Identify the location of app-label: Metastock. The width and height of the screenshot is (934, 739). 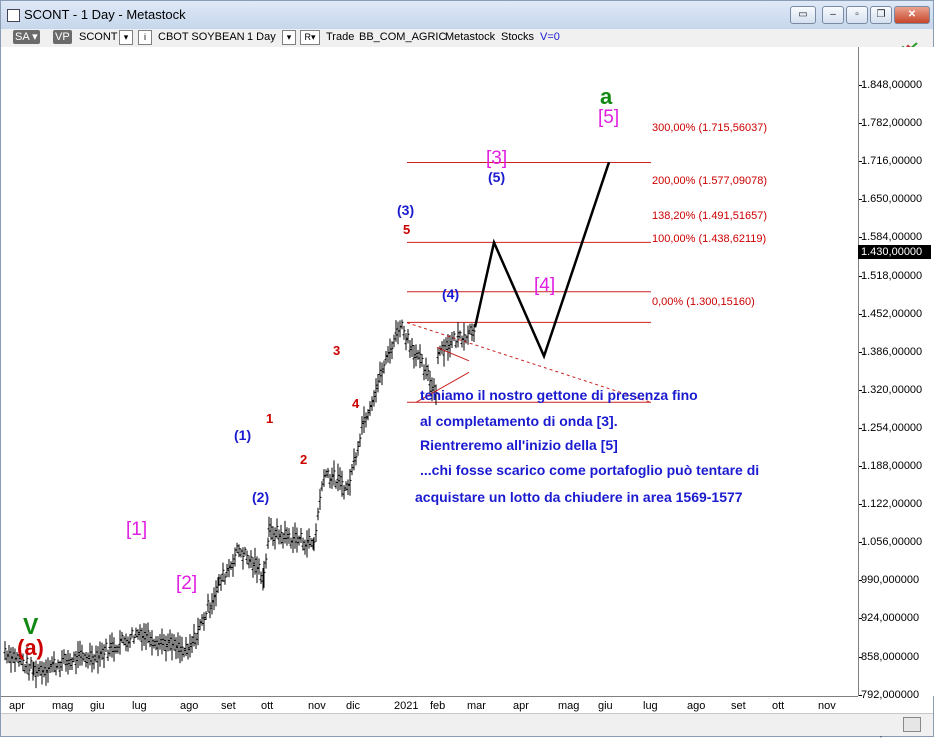
(470, 37).